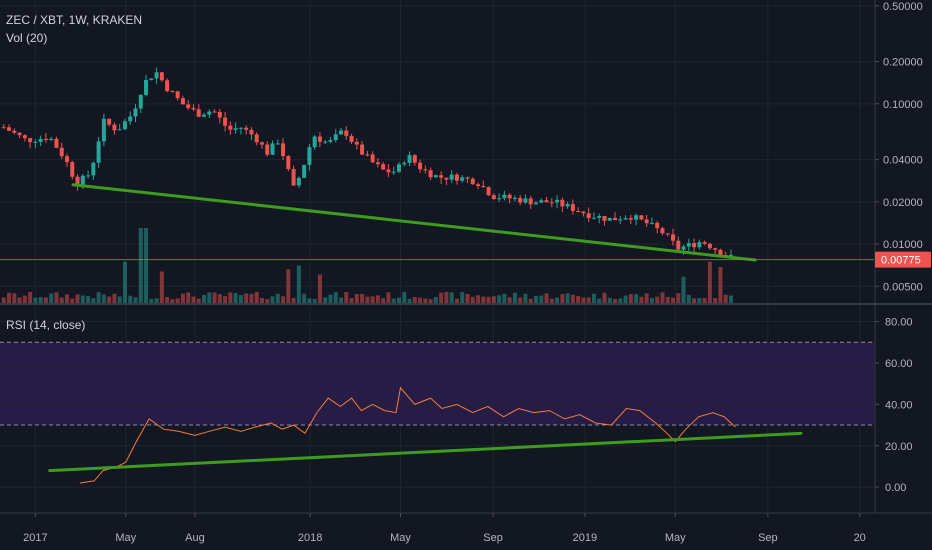 Image resolution: width=932 pixels, height=550 pixels. What do you see at coordinates (27, 38) in the screenshot?
I see `volume-label: Vol (20)` at bounding box center [27, 38].